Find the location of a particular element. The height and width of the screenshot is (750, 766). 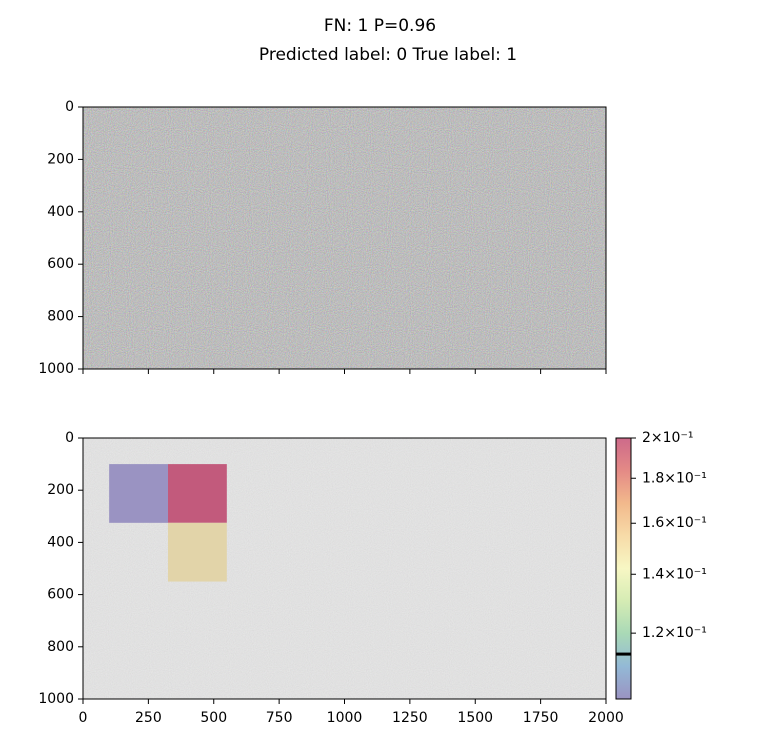

x-tick-label: 0 is located at coordinates (83, 718).